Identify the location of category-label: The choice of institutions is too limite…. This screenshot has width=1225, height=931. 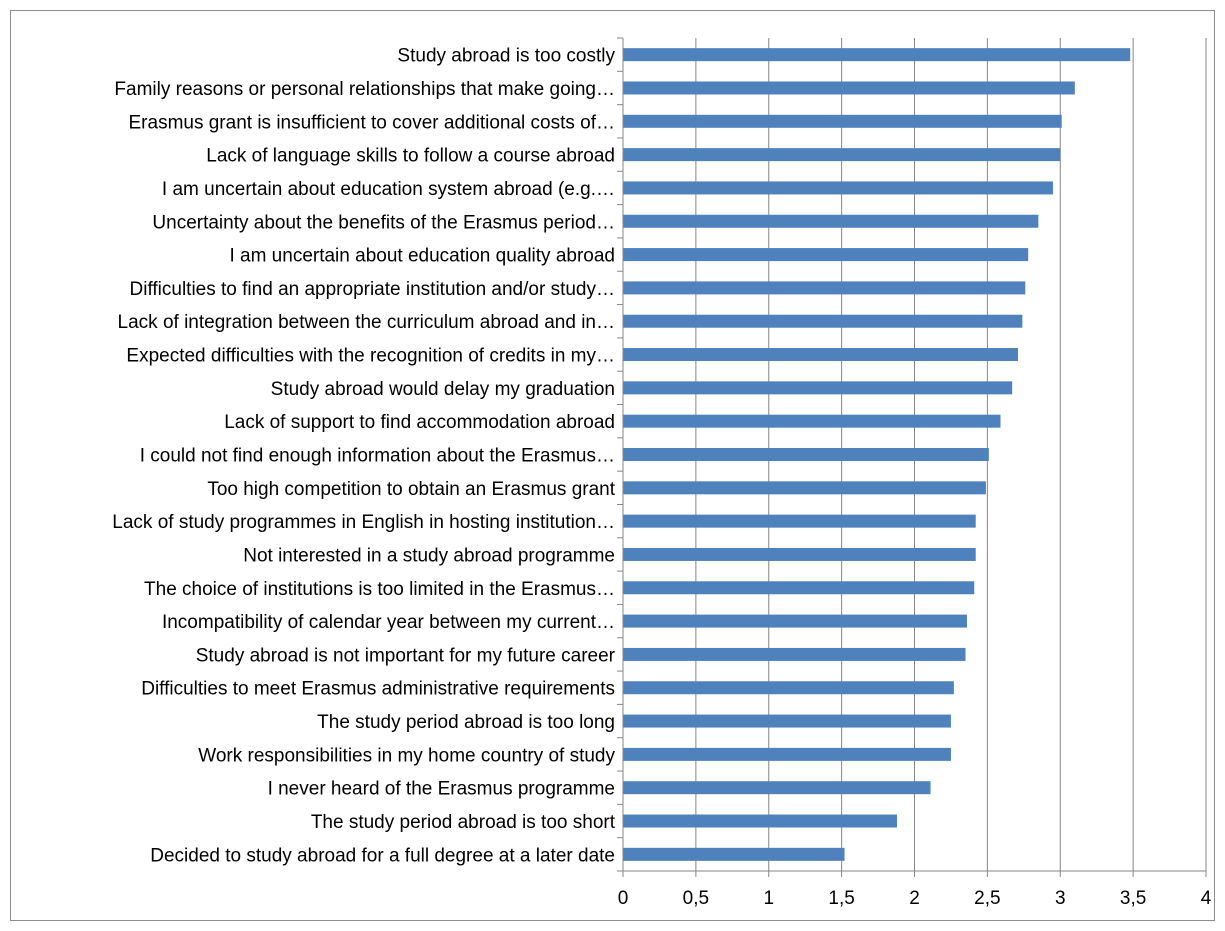
(379, 589).